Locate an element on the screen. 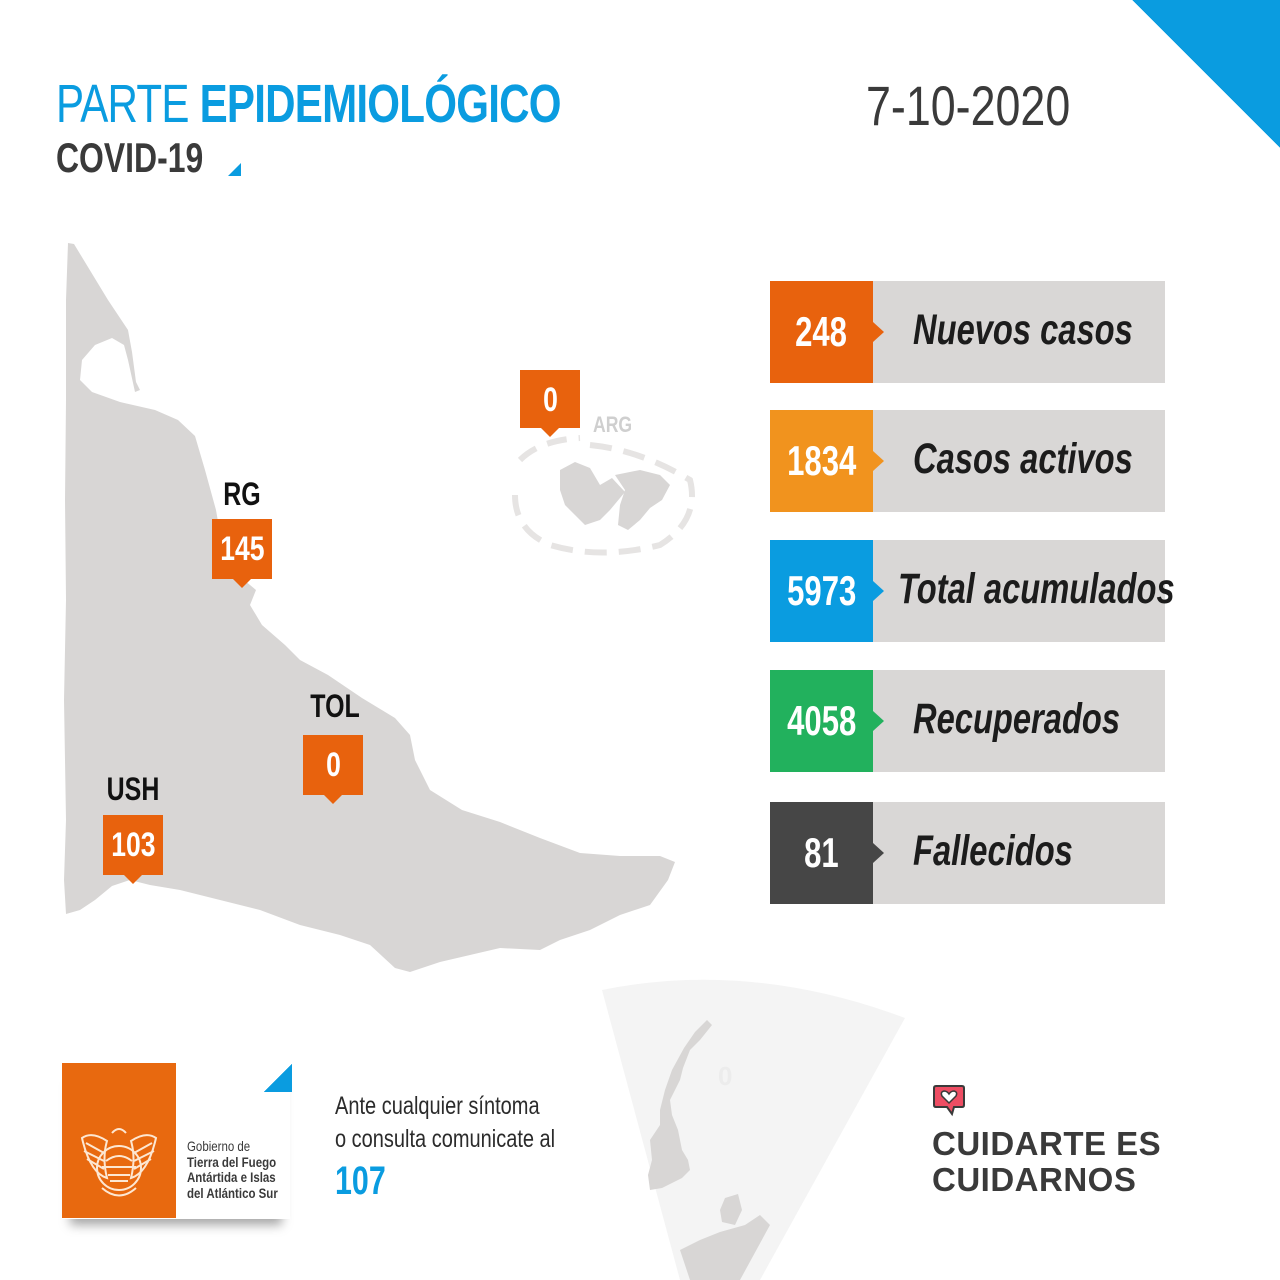 The height and width of the screenshot is (1280, 1280). marker-value-ush: 103 is located at coordinates (133, 845).